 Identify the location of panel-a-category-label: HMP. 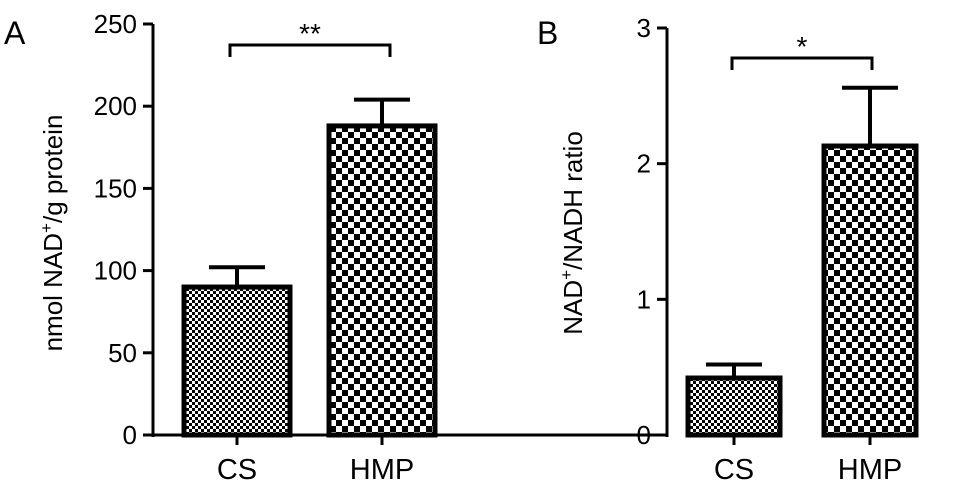
(382, 470).